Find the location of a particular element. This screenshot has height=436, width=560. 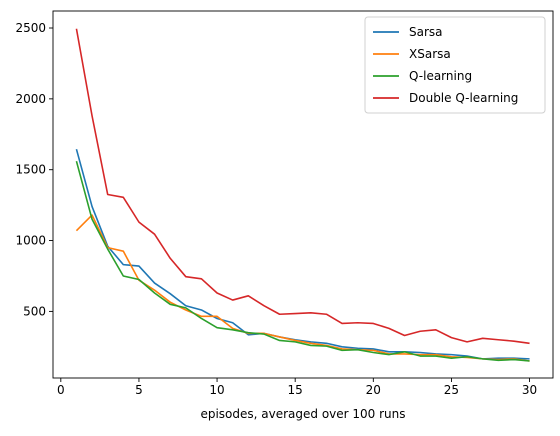

legend-label-3: Double Q-learning is located at coordinates (463, 98).